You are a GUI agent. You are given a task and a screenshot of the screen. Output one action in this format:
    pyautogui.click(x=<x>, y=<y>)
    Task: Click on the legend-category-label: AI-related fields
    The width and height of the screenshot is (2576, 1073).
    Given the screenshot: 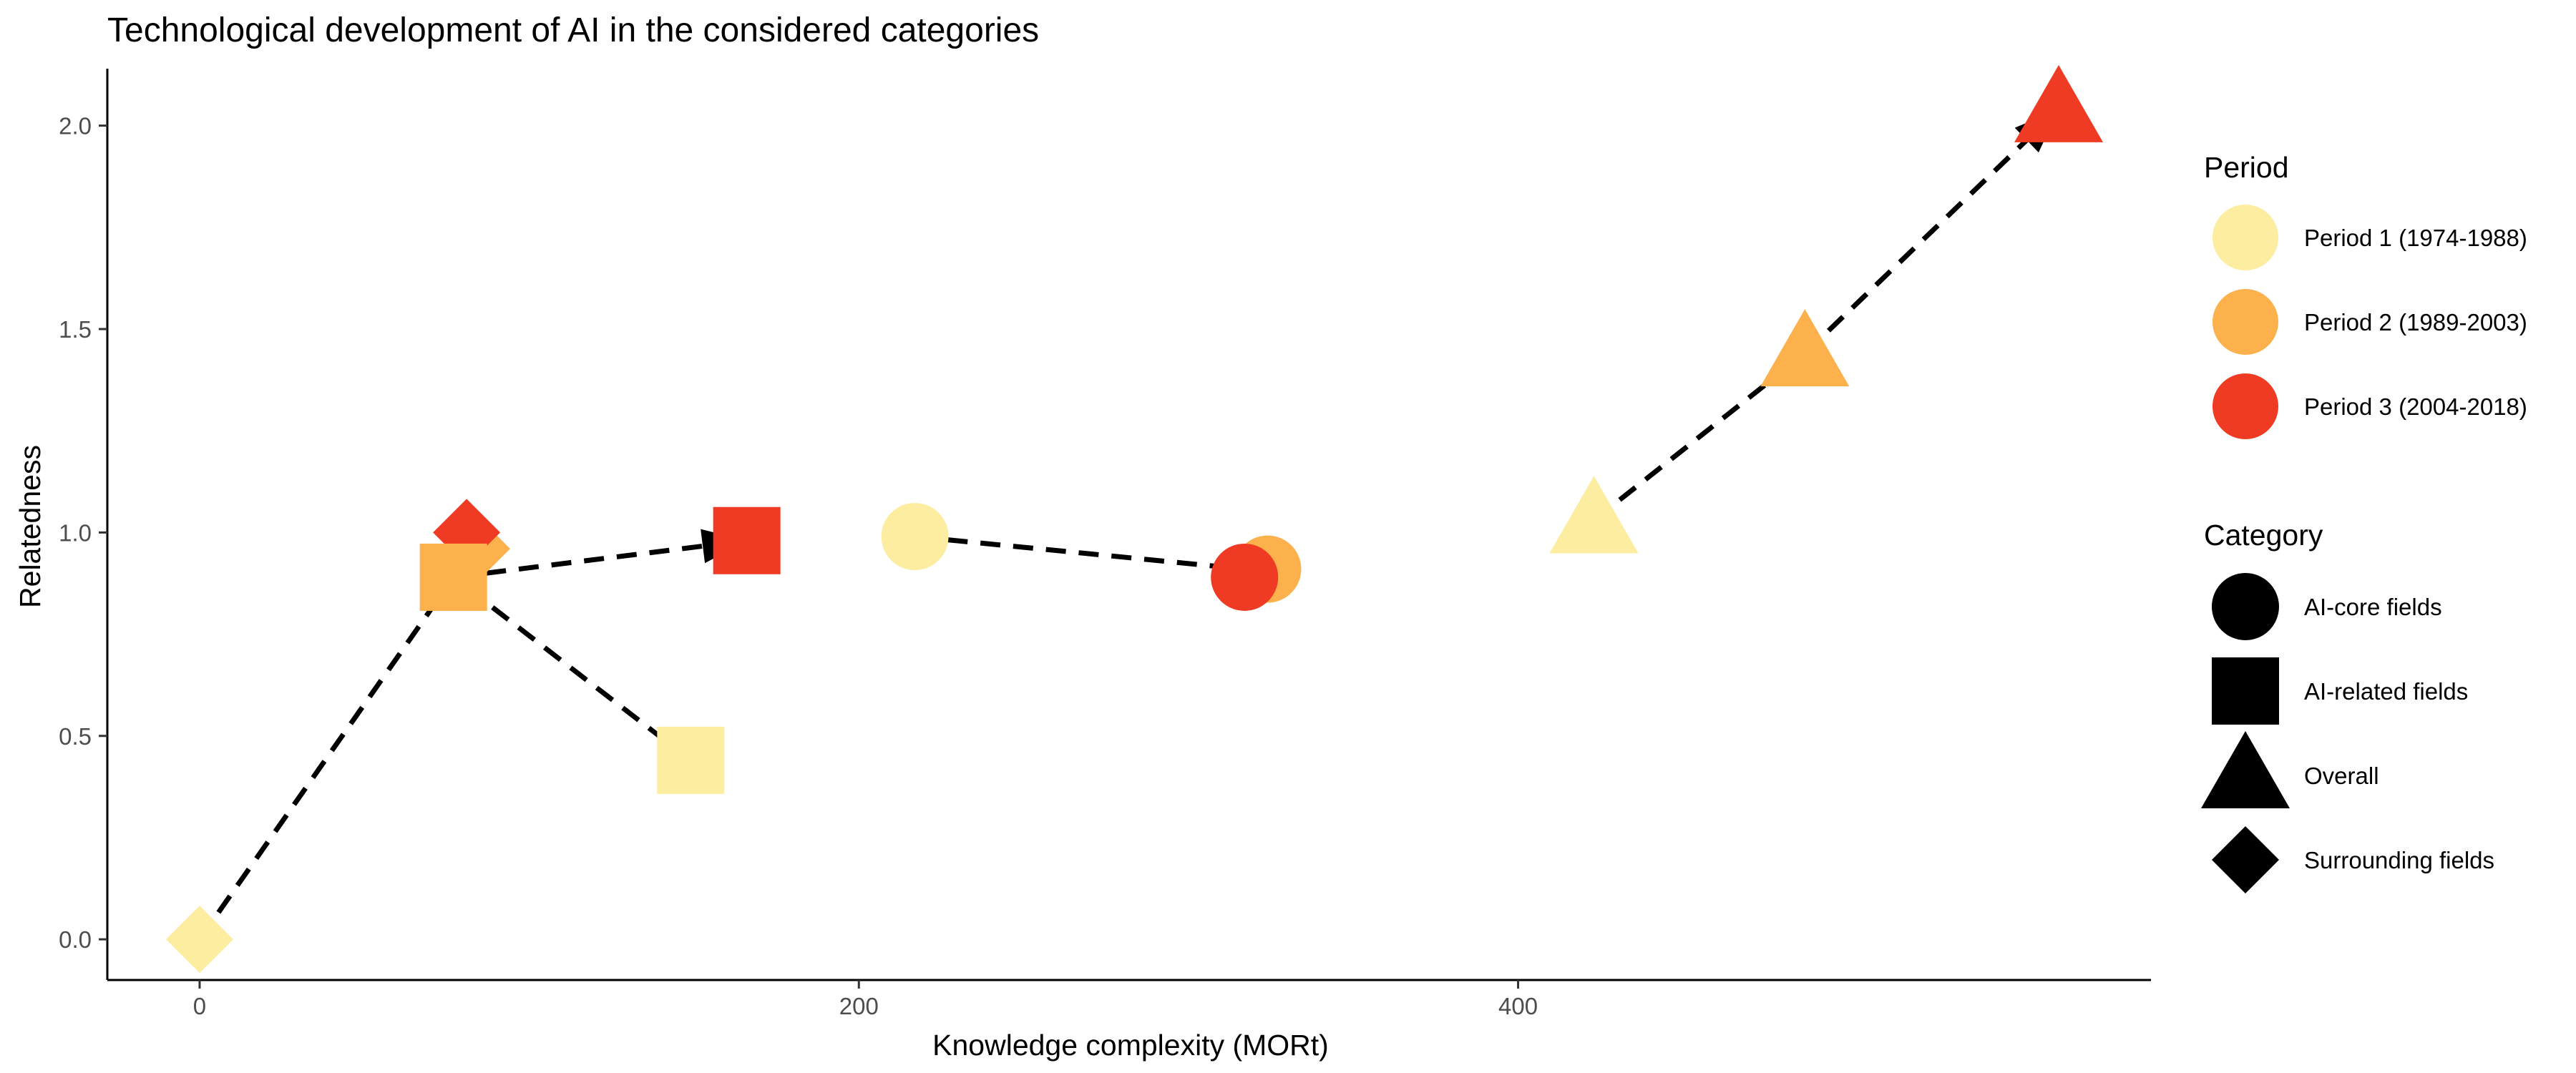 What is the action you would take?
    pyautogui.click(x=2386, y=691)
    